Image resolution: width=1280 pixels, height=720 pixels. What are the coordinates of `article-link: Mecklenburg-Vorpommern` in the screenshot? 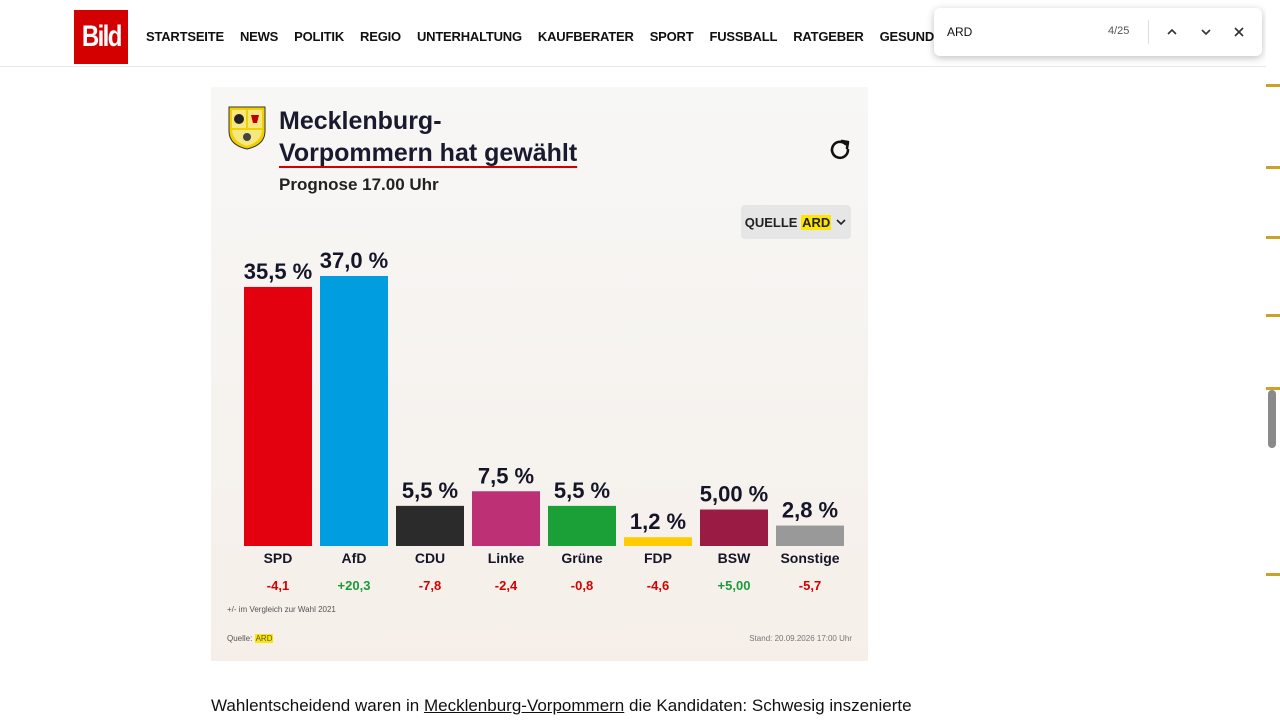 It's located at (524, 705).